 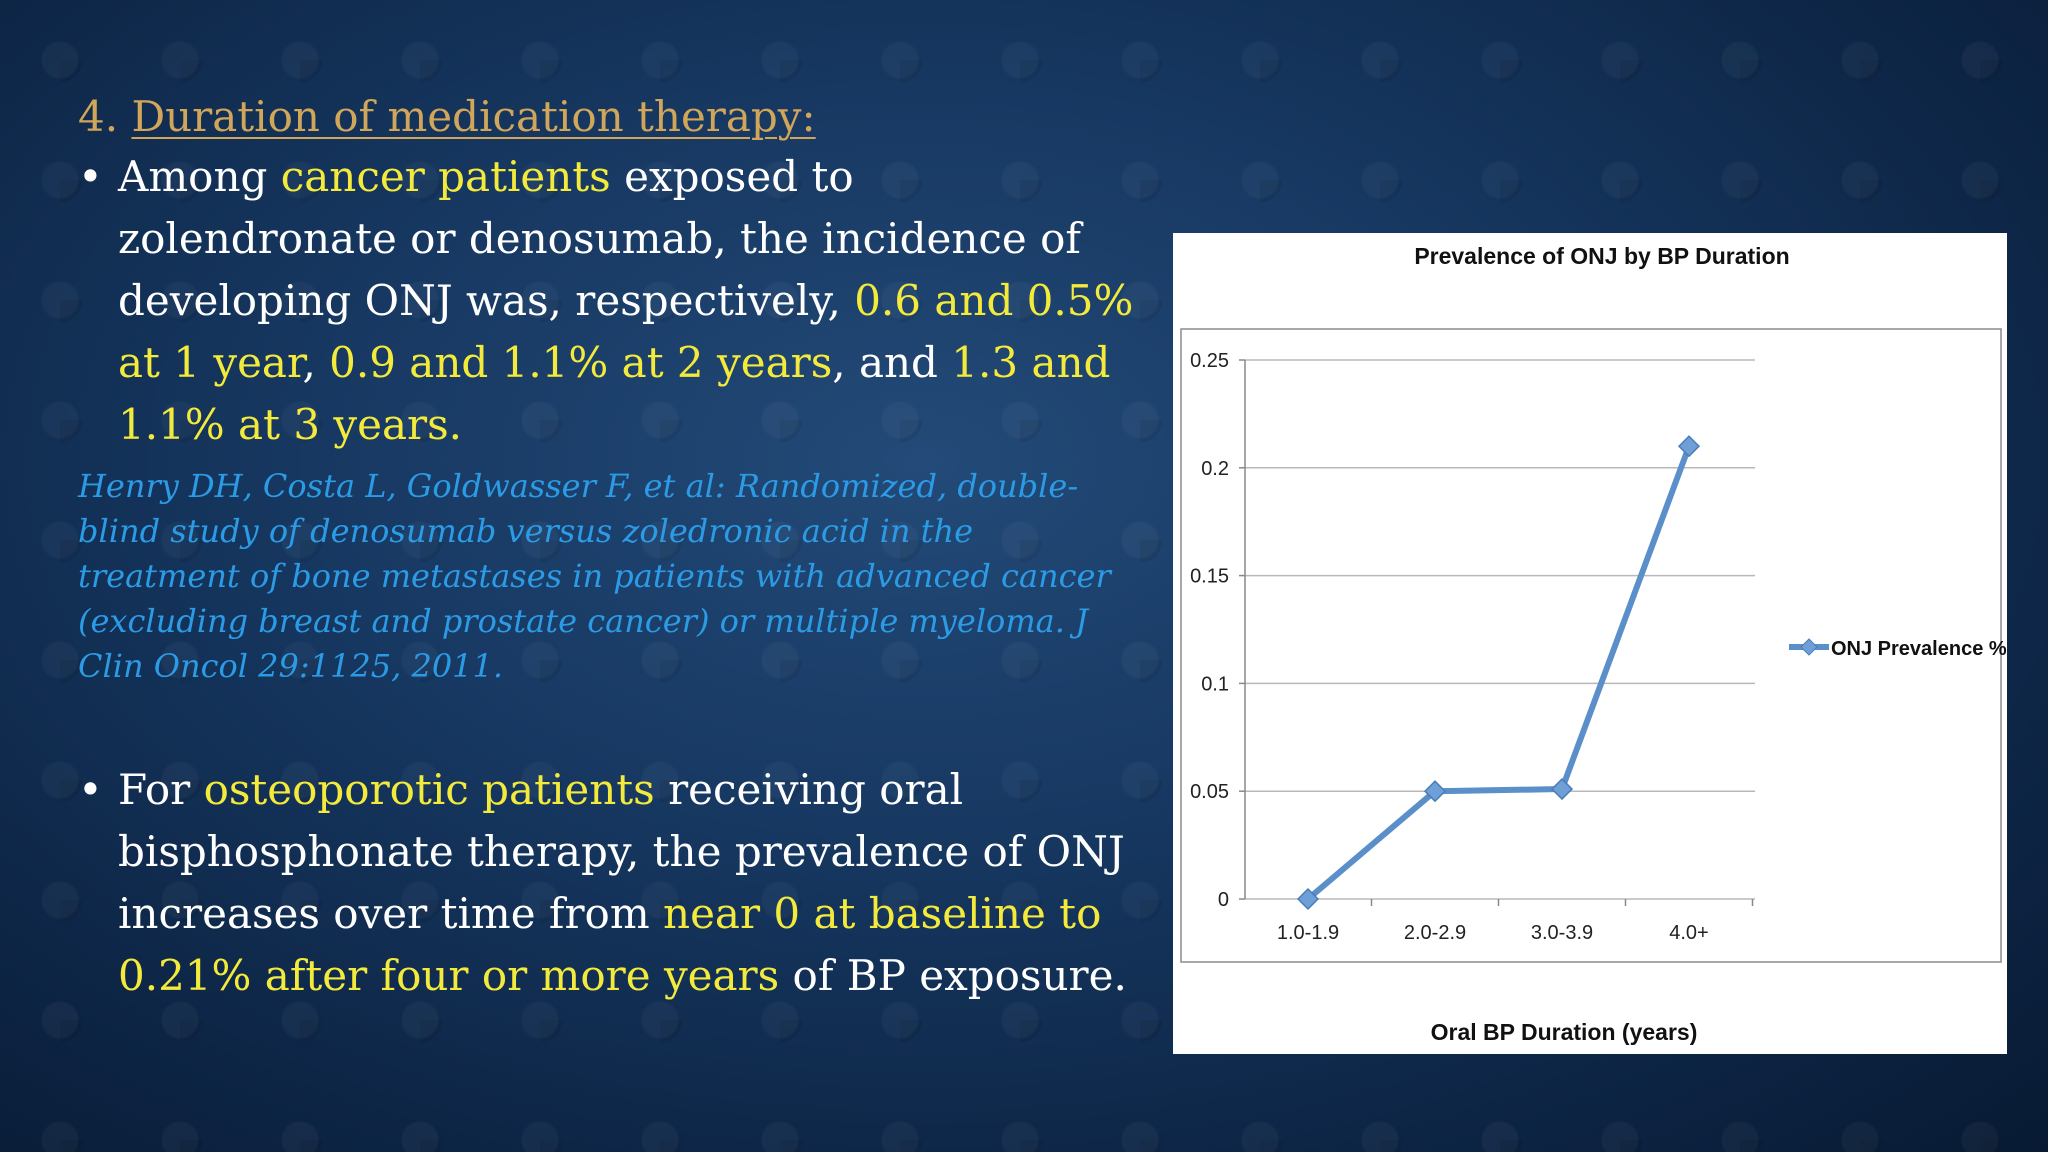 What do you see at coordinates (953, 975) in the screenshot?
I see `bullet2-text: of BP exposure.` at bounding box center [953, 975].